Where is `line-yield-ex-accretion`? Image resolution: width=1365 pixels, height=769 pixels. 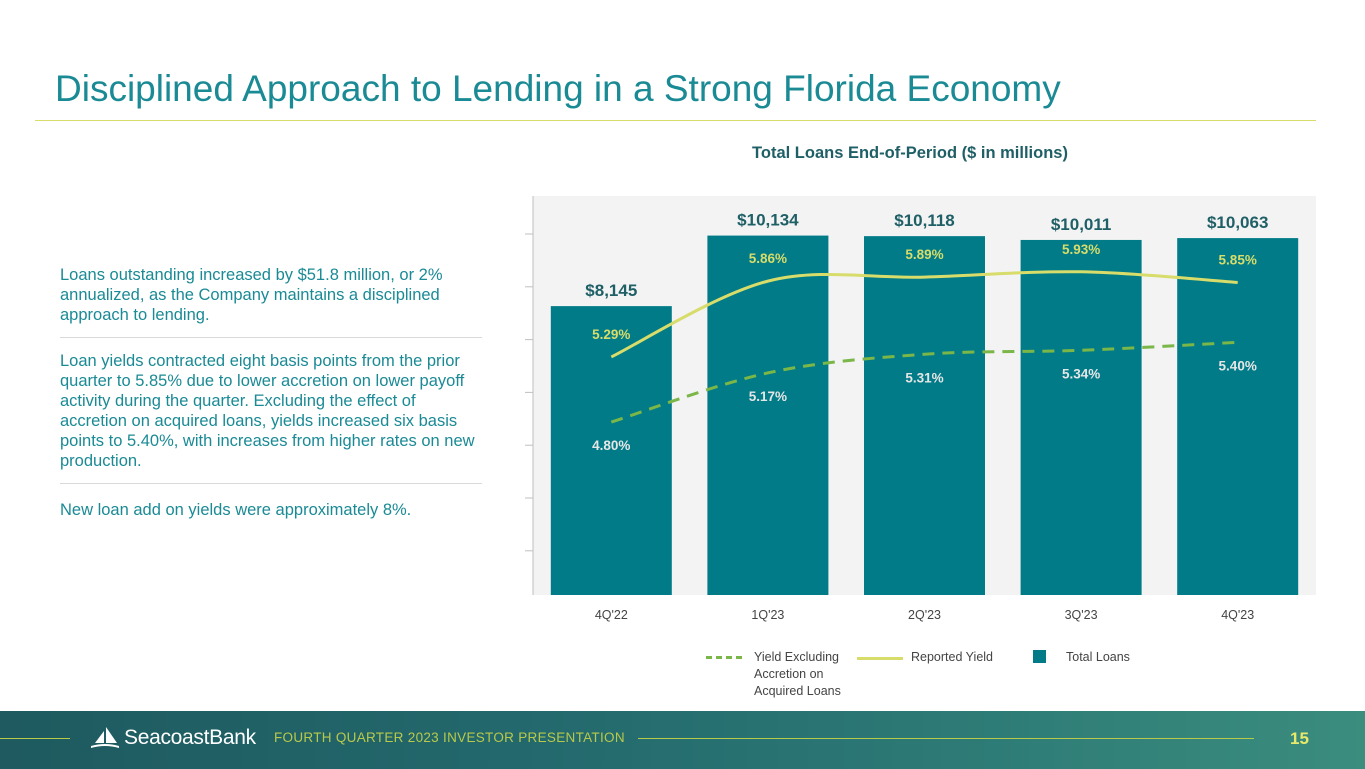
line-yield-ex-accretion is located at coordinates (924, 382).